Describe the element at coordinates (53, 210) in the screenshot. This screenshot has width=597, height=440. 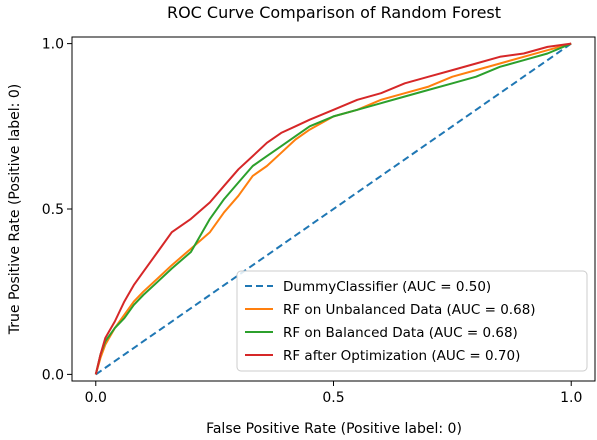
I see `y-tick-label: 0.5` at that location.